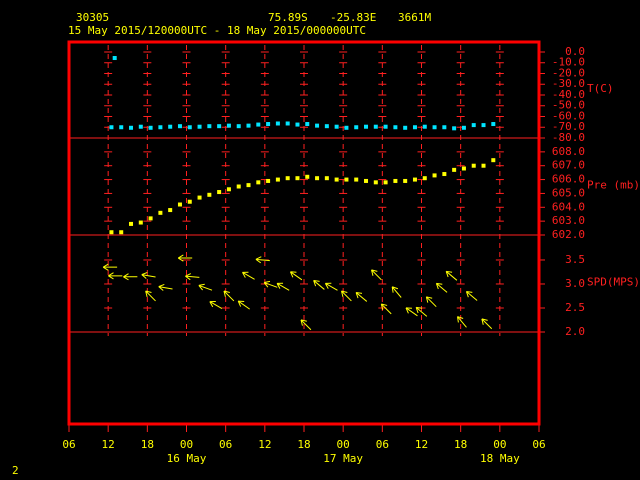  I want to click on y-tick-label: 2.5, so click(575, 307).